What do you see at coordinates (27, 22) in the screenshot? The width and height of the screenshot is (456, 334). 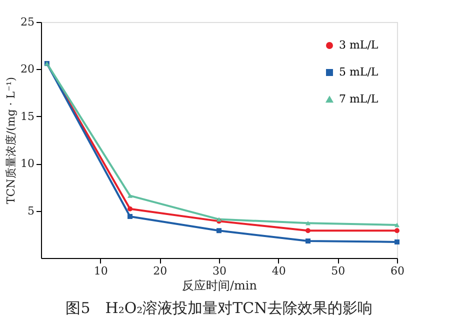 I see `y-tick-label: 25` at bounding box center [27, 22].